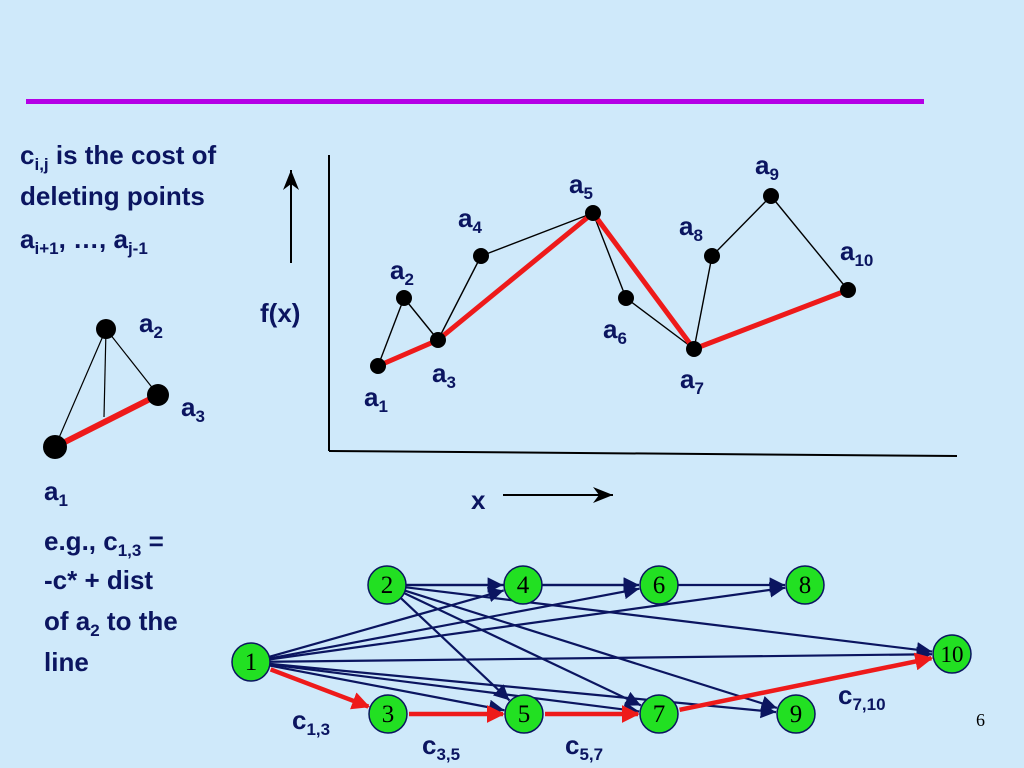  I want to click on graph-node-4: 4, so click(523, 585).